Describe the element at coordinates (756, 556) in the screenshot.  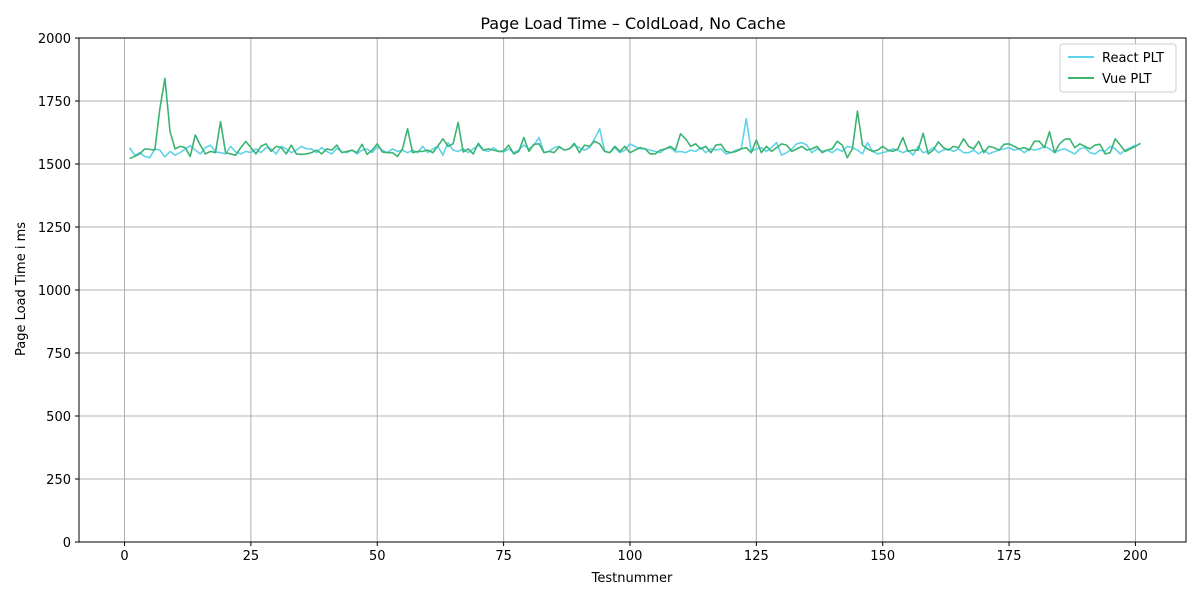
I see `x-tick-label: 125` at that location.